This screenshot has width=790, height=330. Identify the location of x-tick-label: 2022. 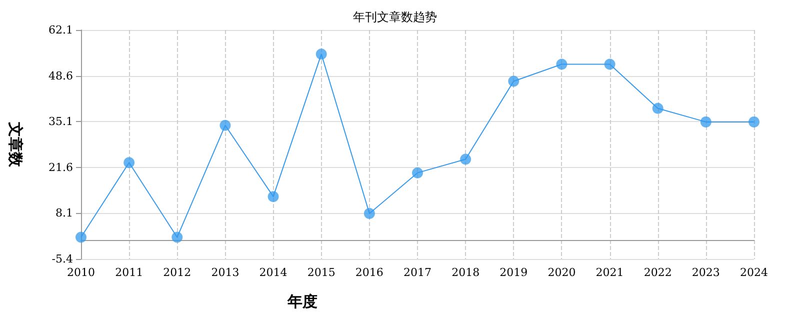
(658, 272).